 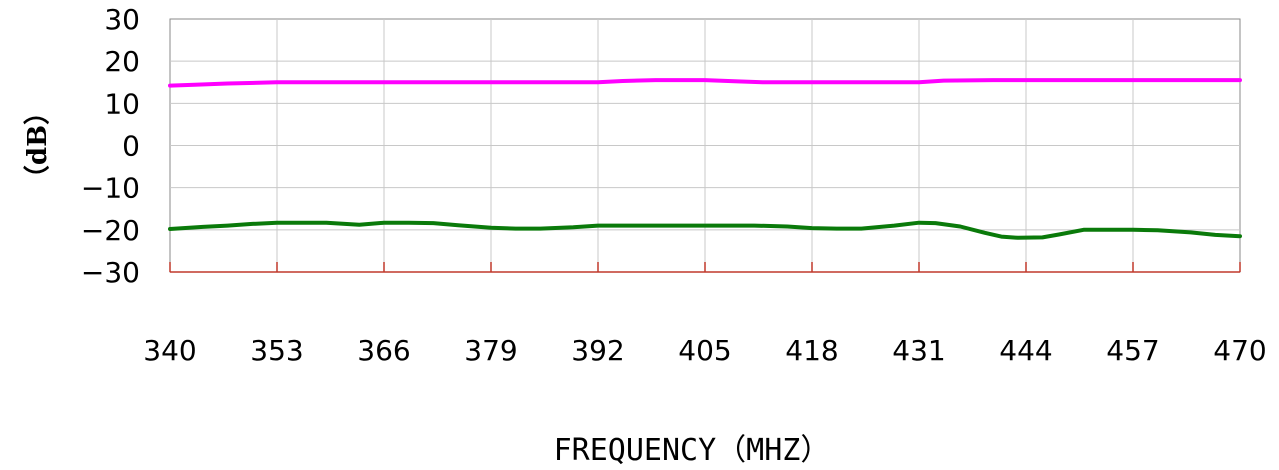 I want to click on x-tick-label: 418, so click(x=811, y=350).